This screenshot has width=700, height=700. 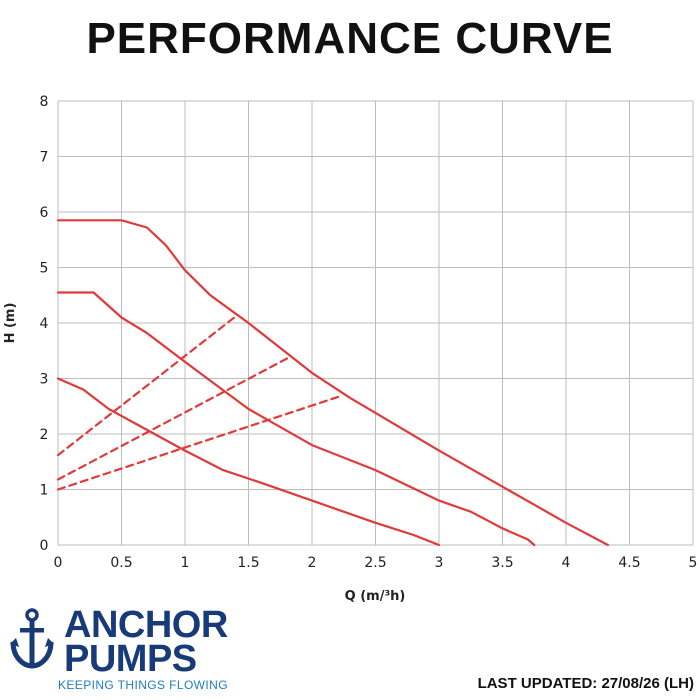 I want to click on y-tick-label: 4, so click(x=44, y=324).